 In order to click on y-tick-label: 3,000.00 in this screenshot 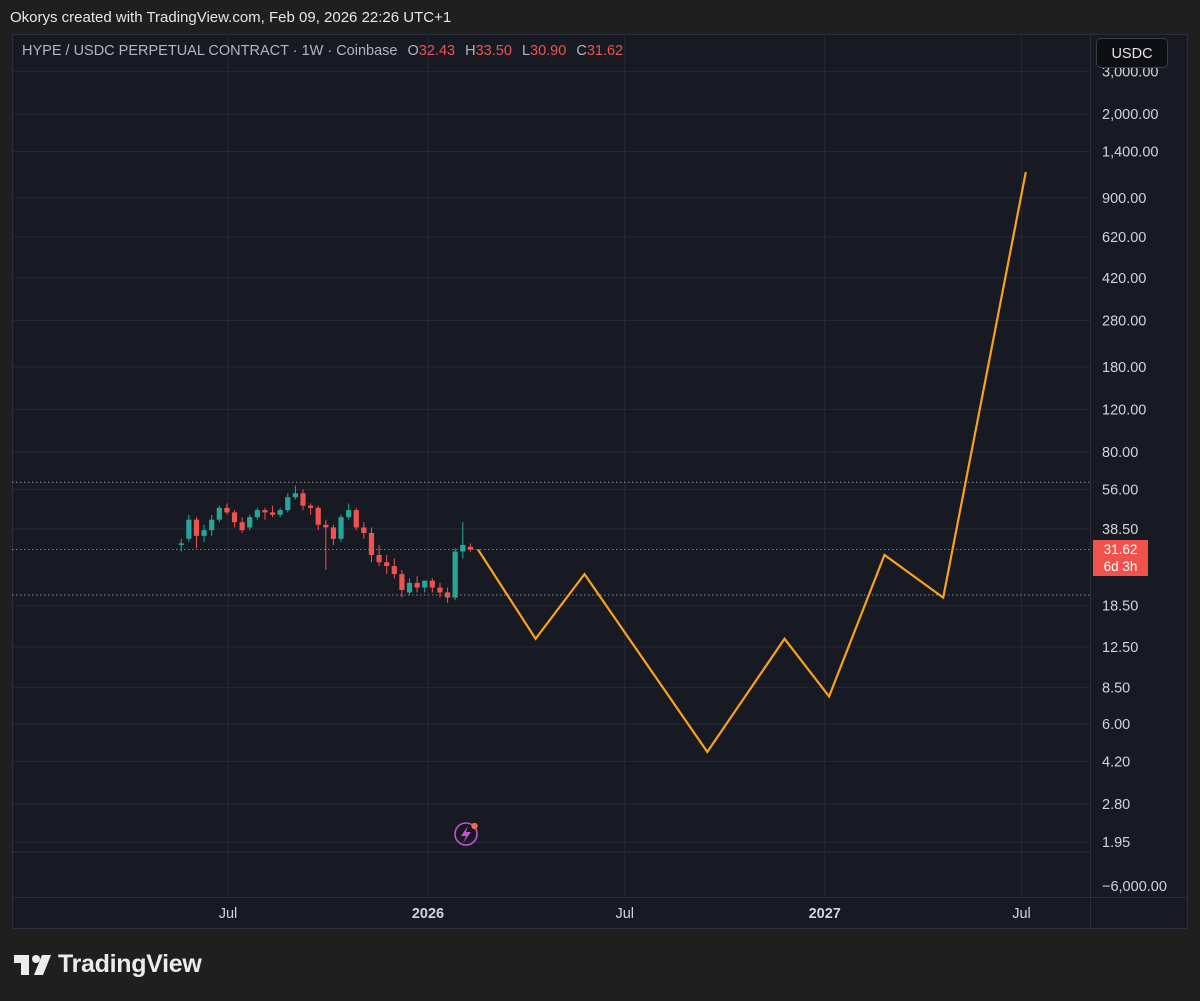, I will do `click(1130, 72)`.